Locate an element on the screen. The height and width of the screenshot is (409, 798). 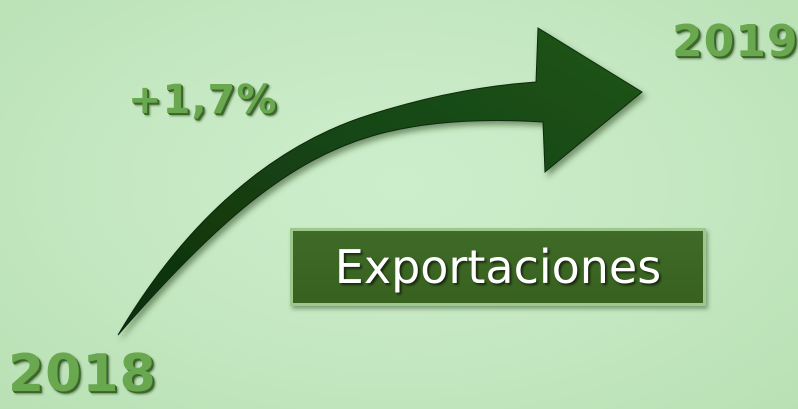
exports-label-box: Exportaciones is located at coordinates (498, 267).